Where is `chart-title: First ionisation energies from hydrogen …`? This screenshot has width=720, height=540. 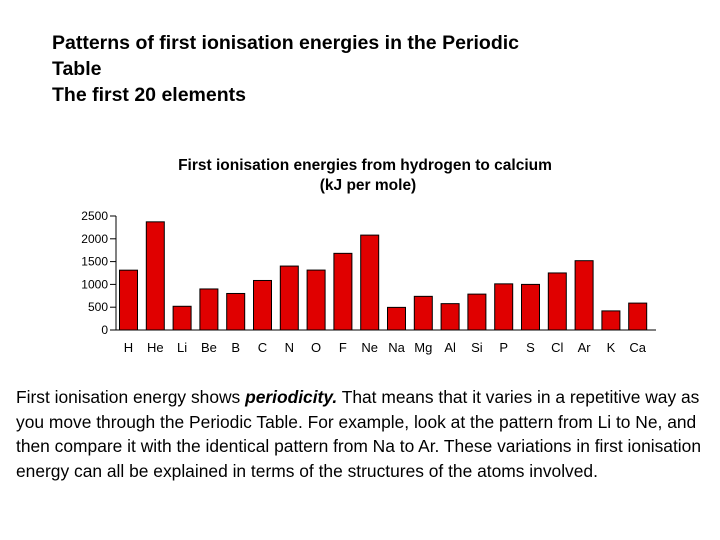
chart-title: First ionisation energies from hydrogen … is located at coordinates (365, 165).